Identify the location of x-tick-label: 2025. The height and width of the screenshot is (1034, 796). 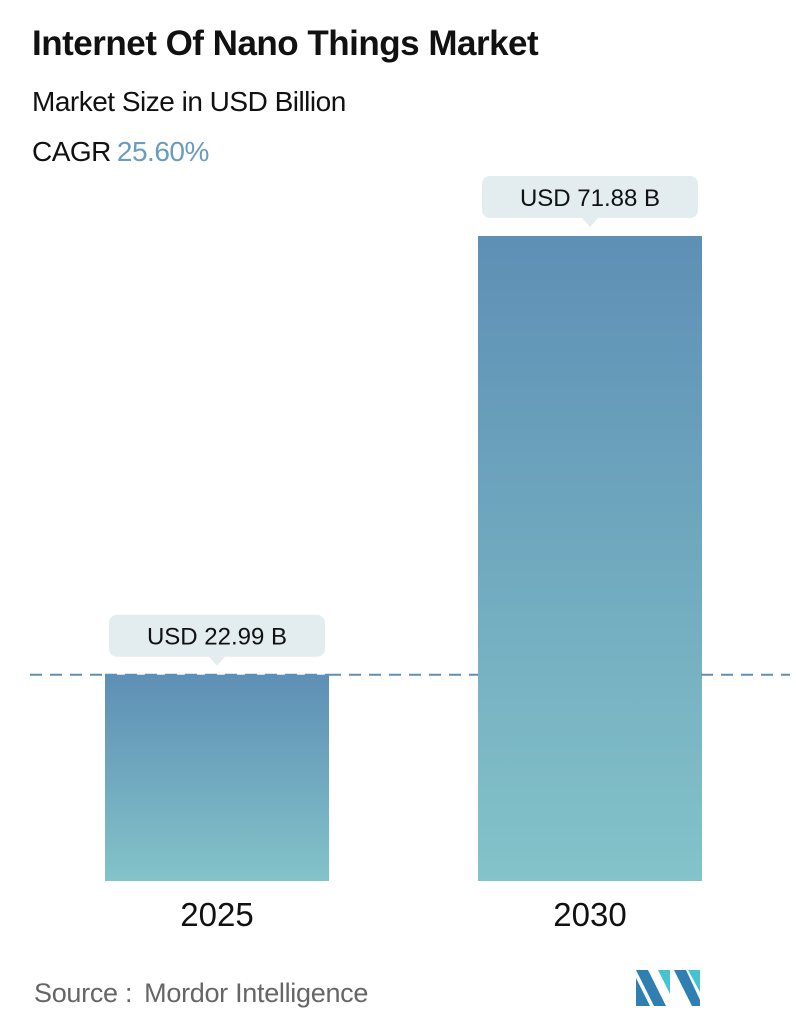
(216, 914).